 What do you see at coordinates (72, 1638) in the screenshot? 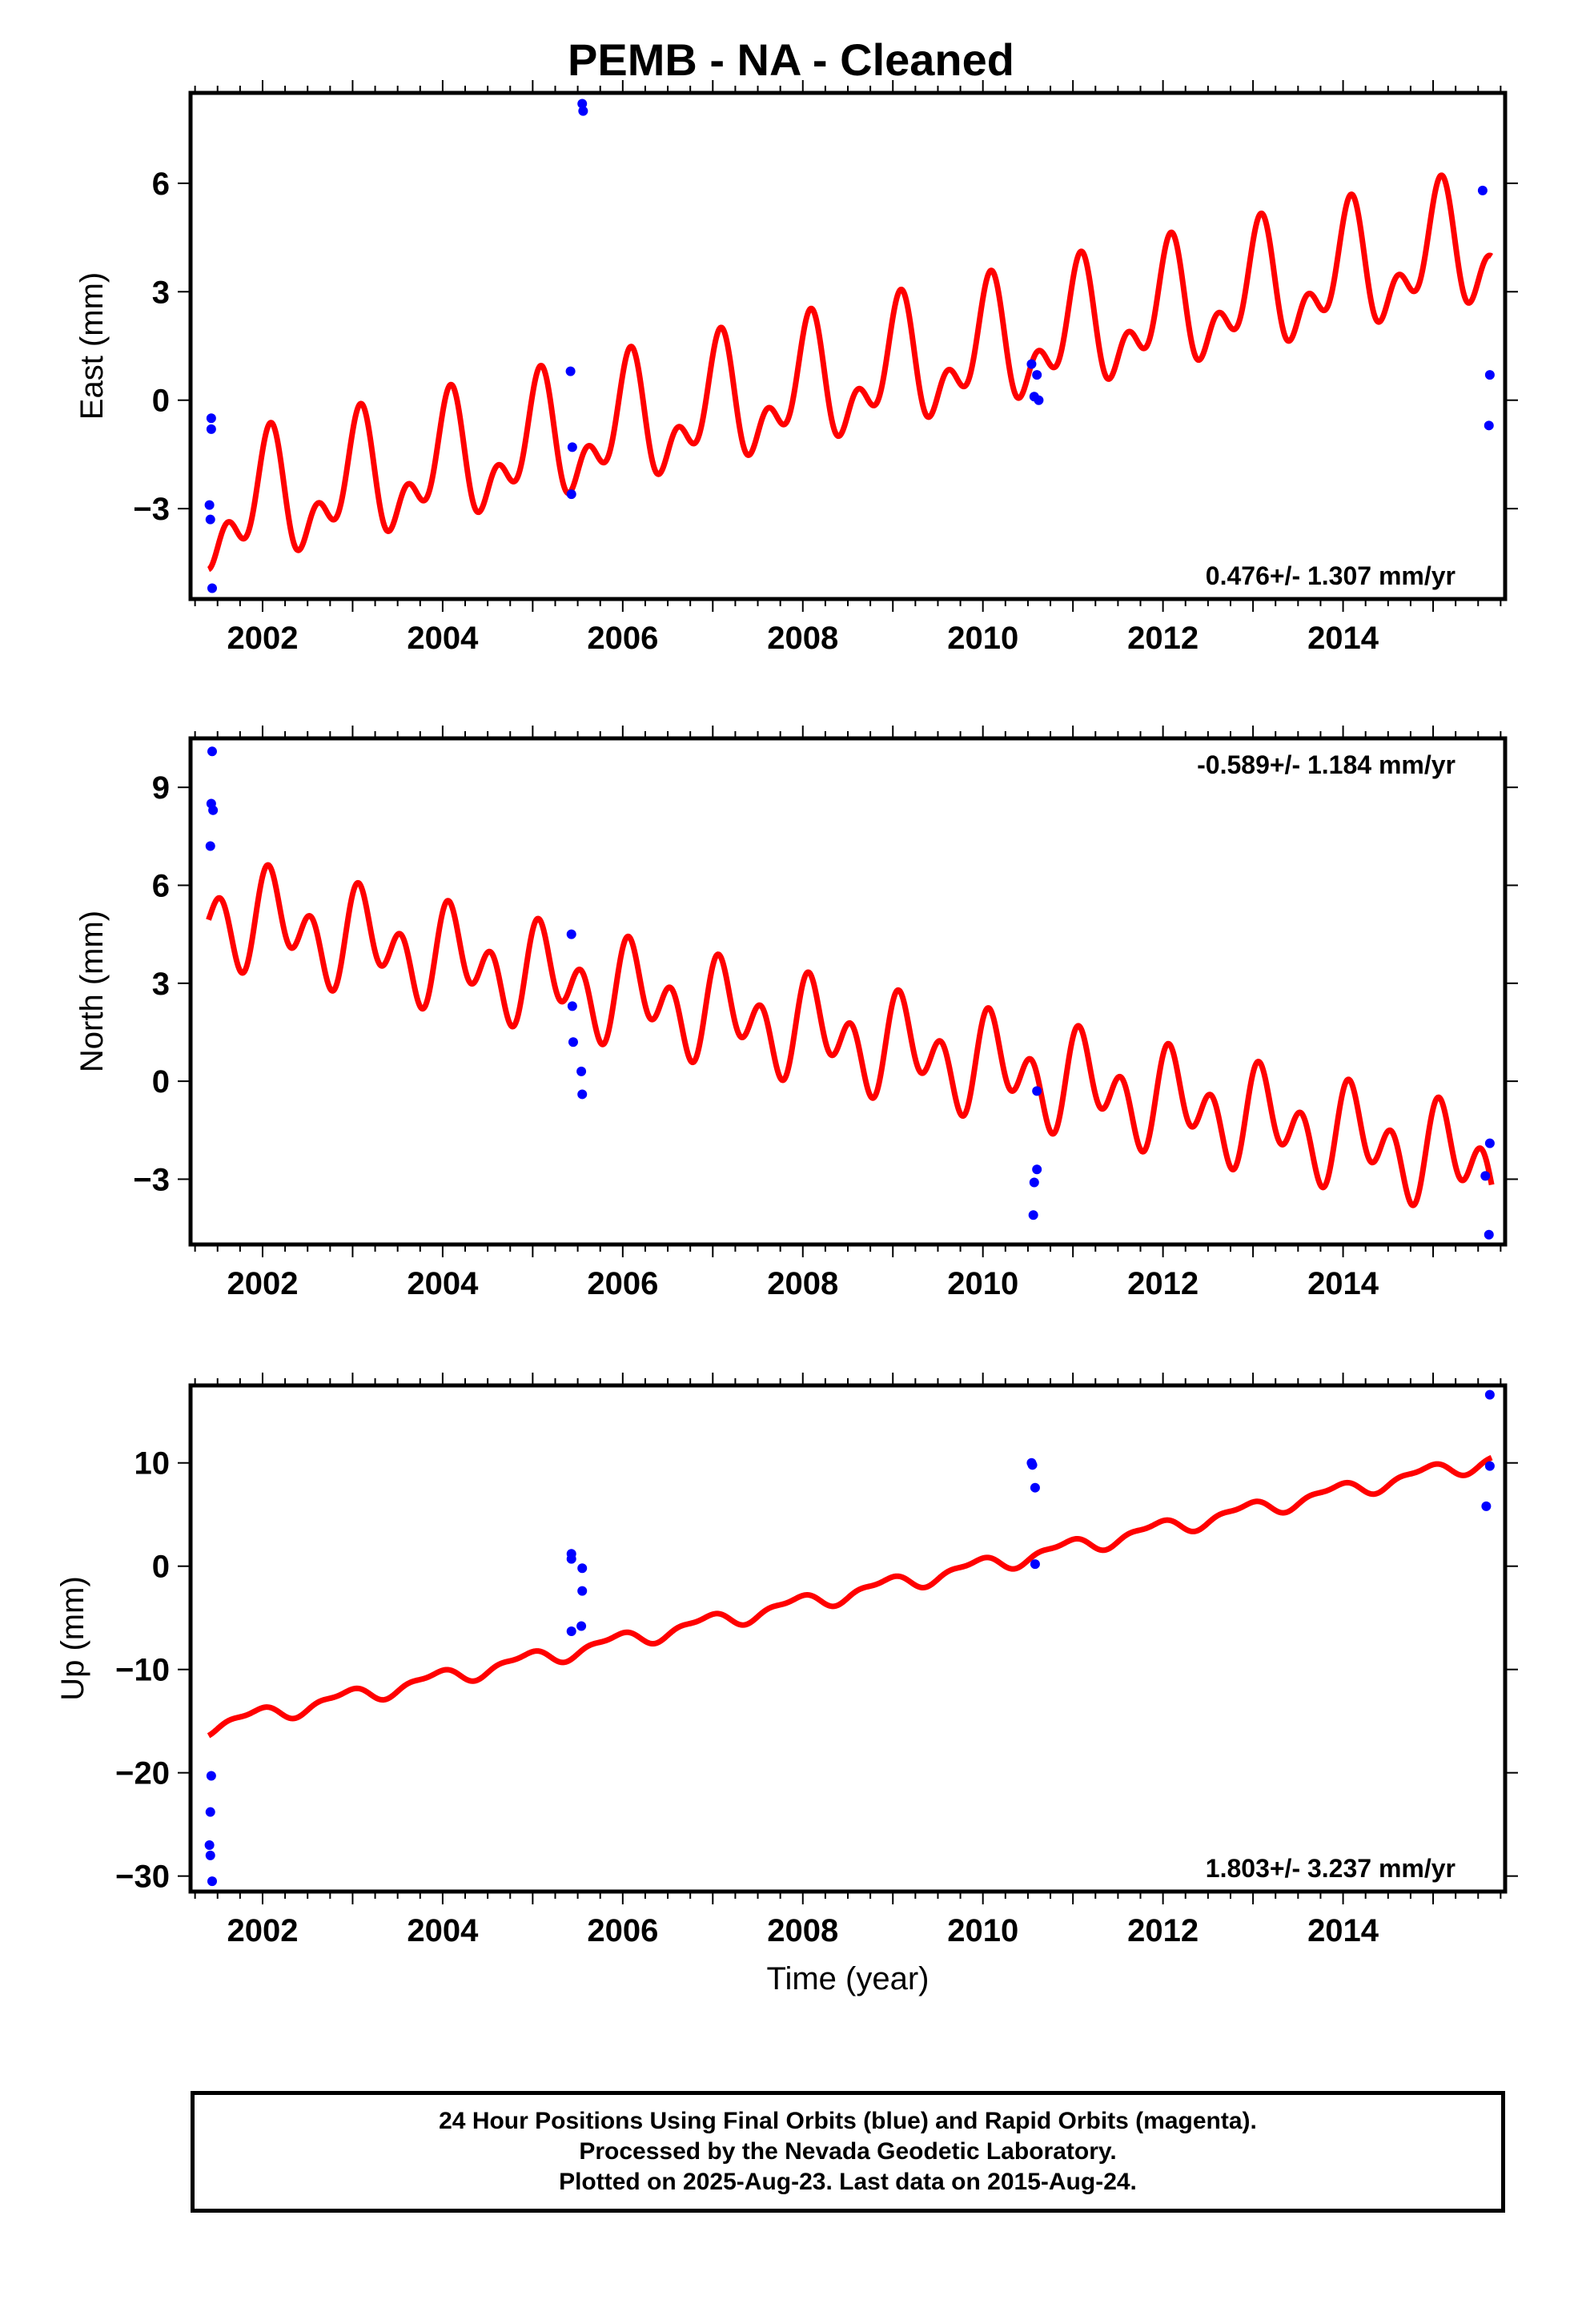
I see `y-axis-label: Up (mm)` at bounding box center [72, 1638].